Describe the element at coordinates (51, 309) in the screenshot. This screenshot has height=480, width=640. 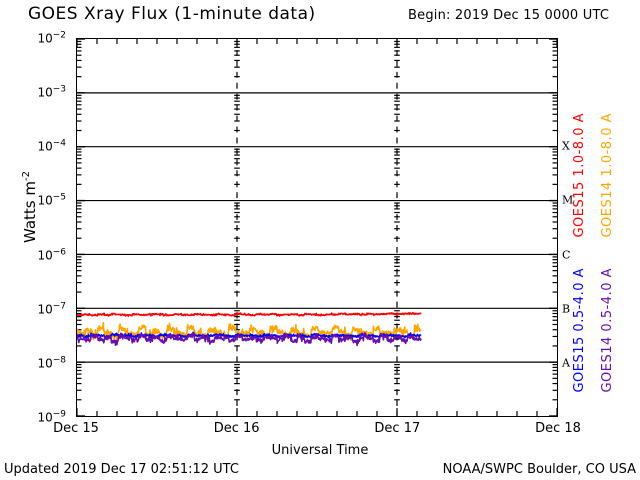
I see `y-tick-label: 10⁻⁷` at that location.